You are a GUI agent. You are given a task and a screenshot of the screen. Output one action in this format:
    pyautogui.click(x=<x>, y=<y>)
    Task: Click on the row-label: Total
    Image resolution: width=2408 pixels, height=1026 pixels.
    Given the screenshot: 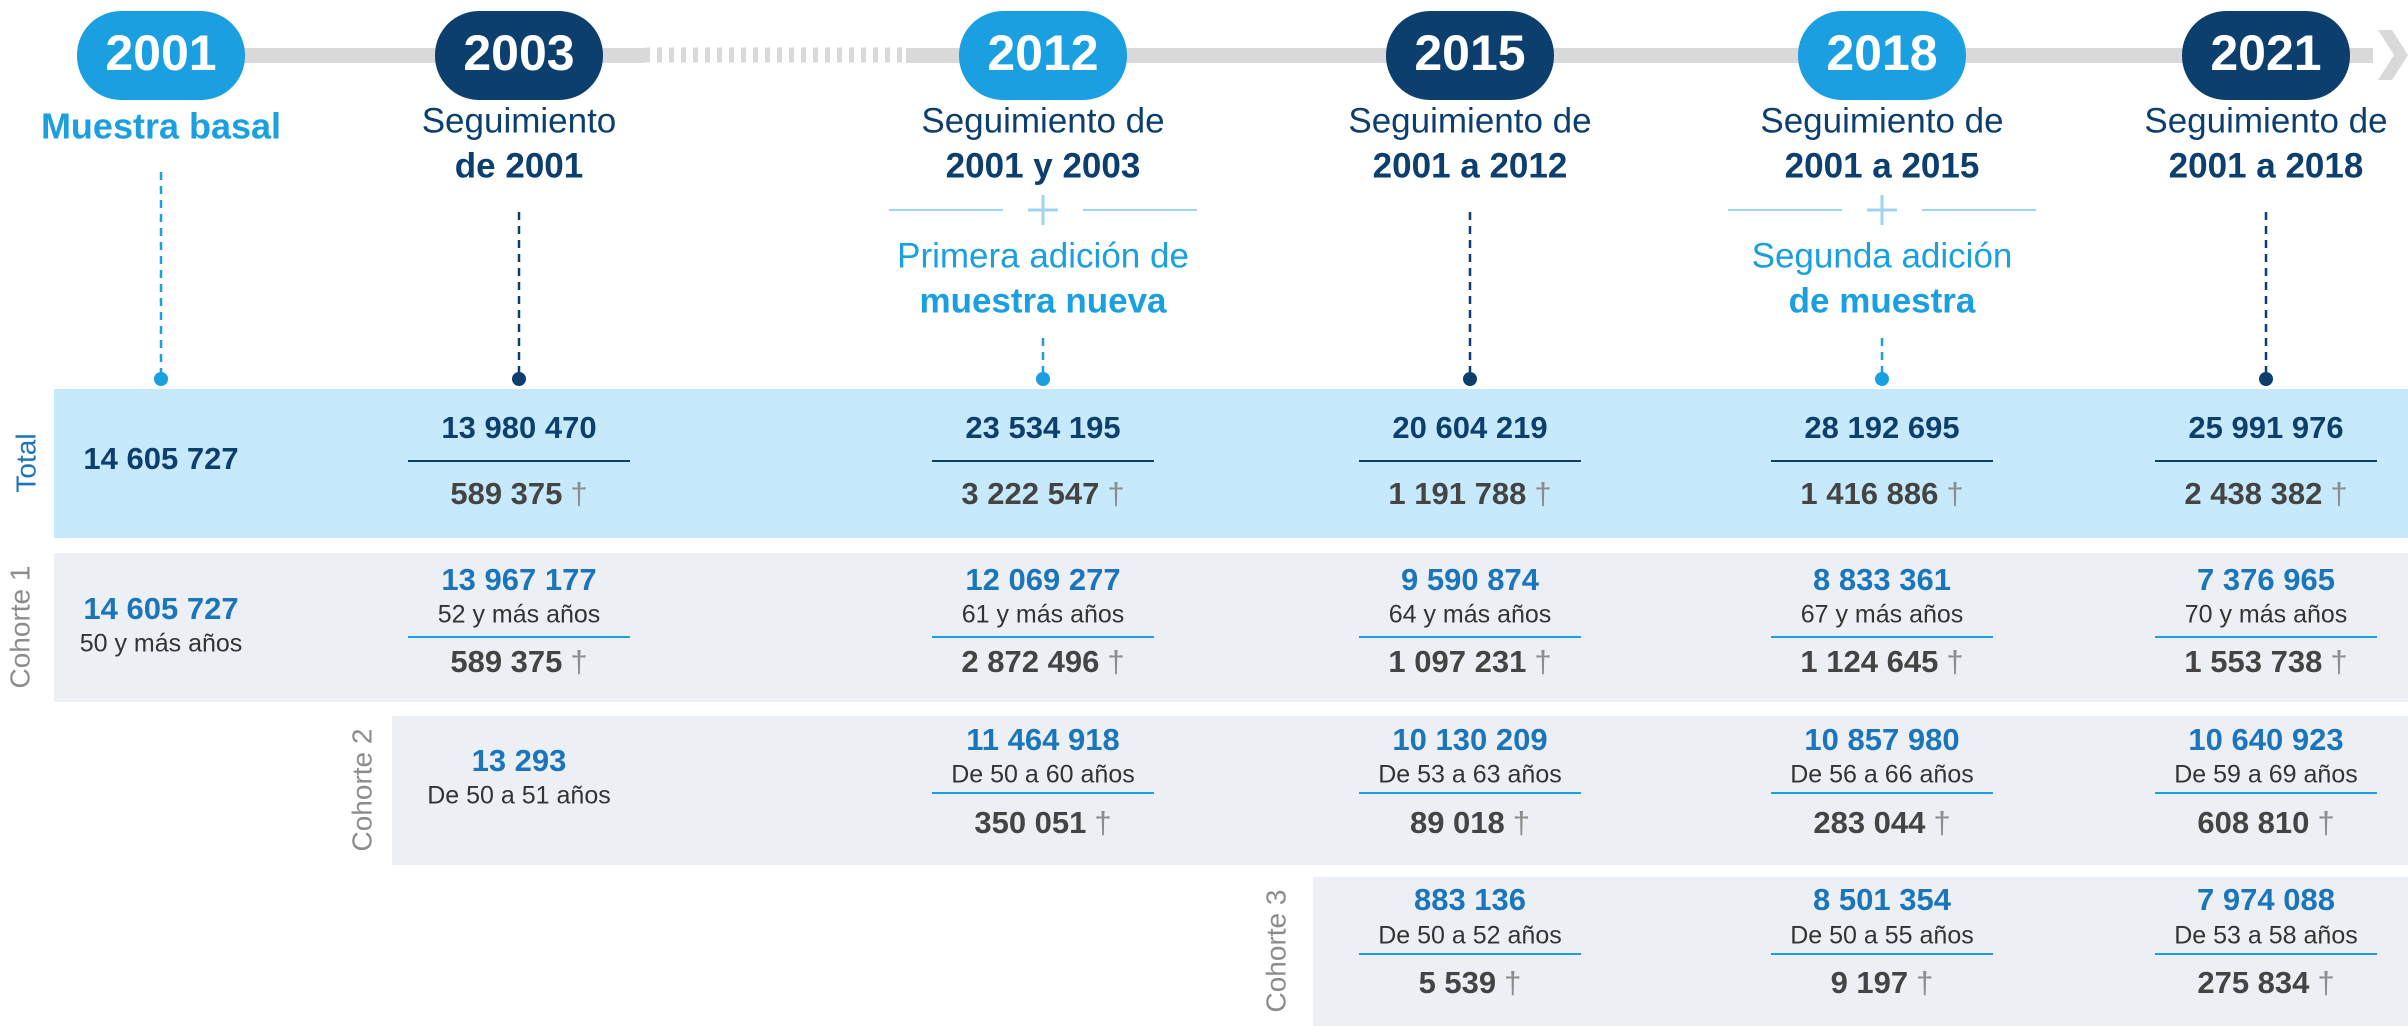 What is the action you would take?
    pyautogui.click(x=25, y=462)
    